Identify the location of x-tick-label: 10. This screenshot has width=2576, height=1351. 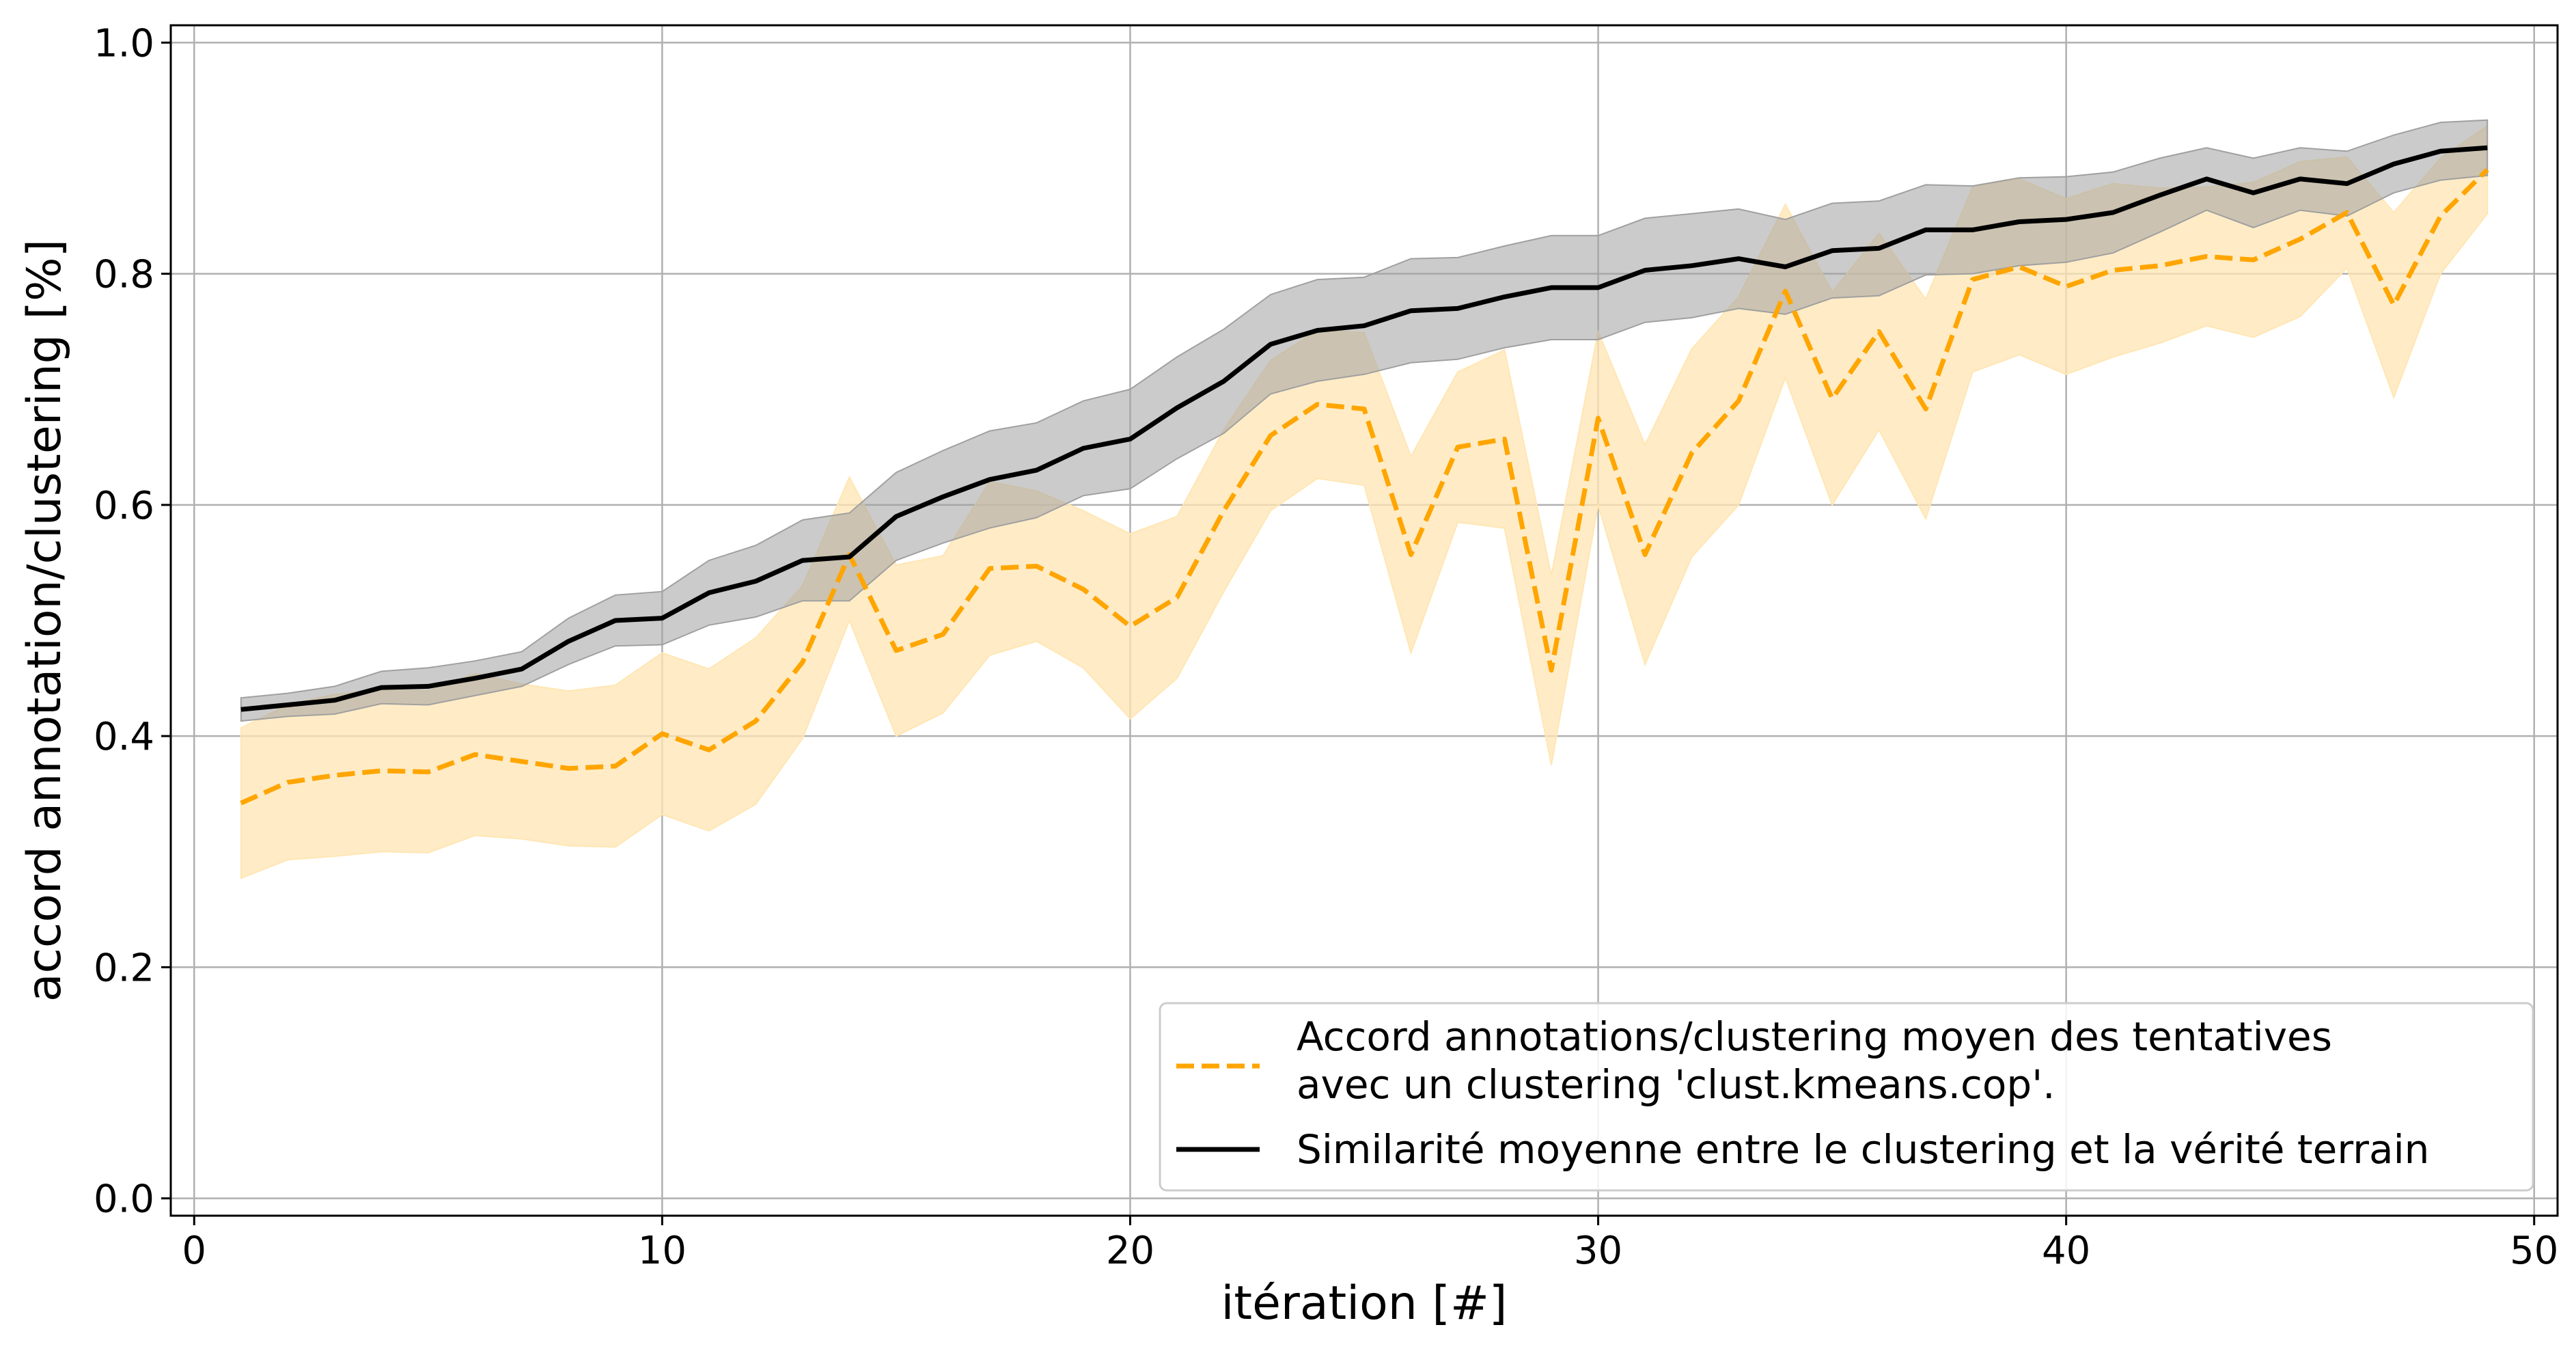
(662, 1251).